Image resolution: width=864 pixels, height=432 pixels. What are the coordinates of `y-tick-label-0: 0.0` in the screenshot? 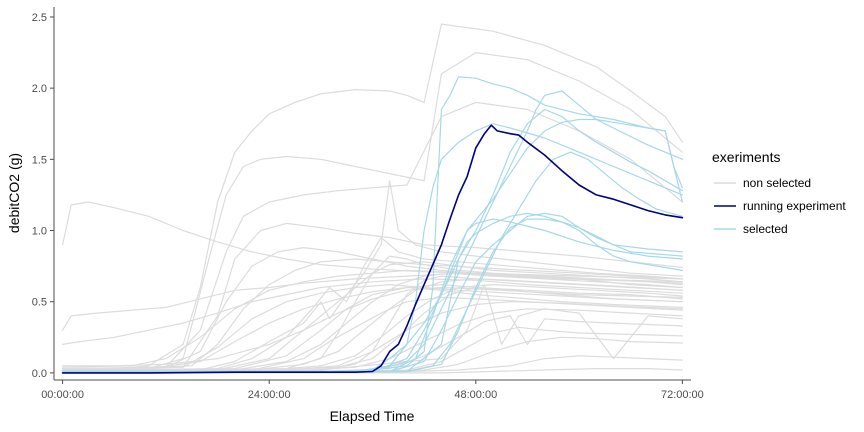 It's located at (39, 374).